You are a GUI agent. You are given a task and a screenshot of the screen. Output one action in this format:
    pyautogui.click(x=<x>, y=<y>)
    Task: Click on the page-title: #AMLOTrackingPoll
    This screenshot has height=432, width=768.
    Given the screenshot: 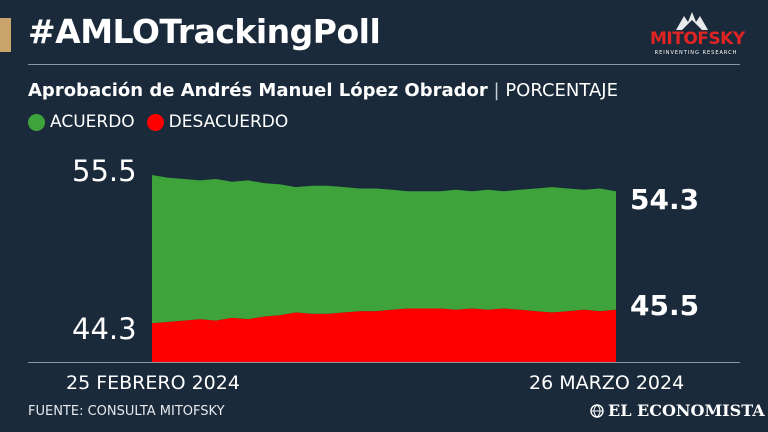 What is the action you would take?
    pyautogui.click(x=204, y=31)
    